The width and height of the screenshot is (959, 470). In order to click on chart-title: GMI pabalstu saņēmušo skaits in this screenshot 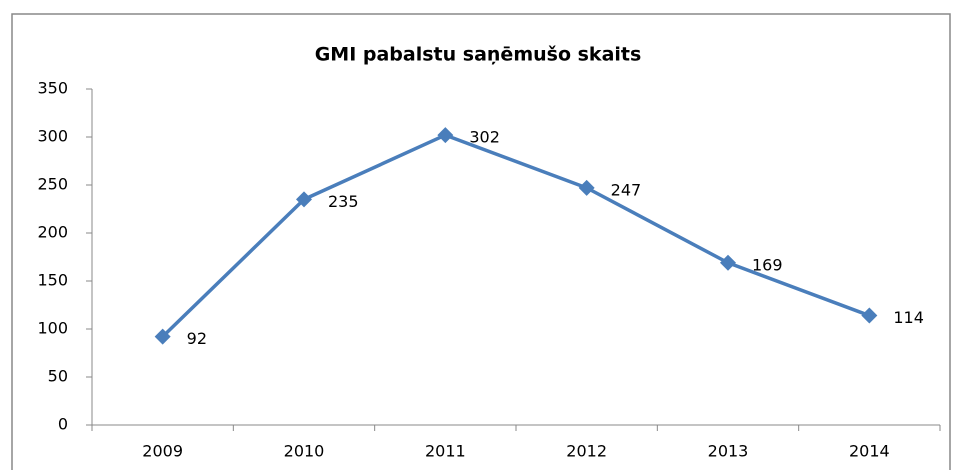, I will do `click(478, 55)`.